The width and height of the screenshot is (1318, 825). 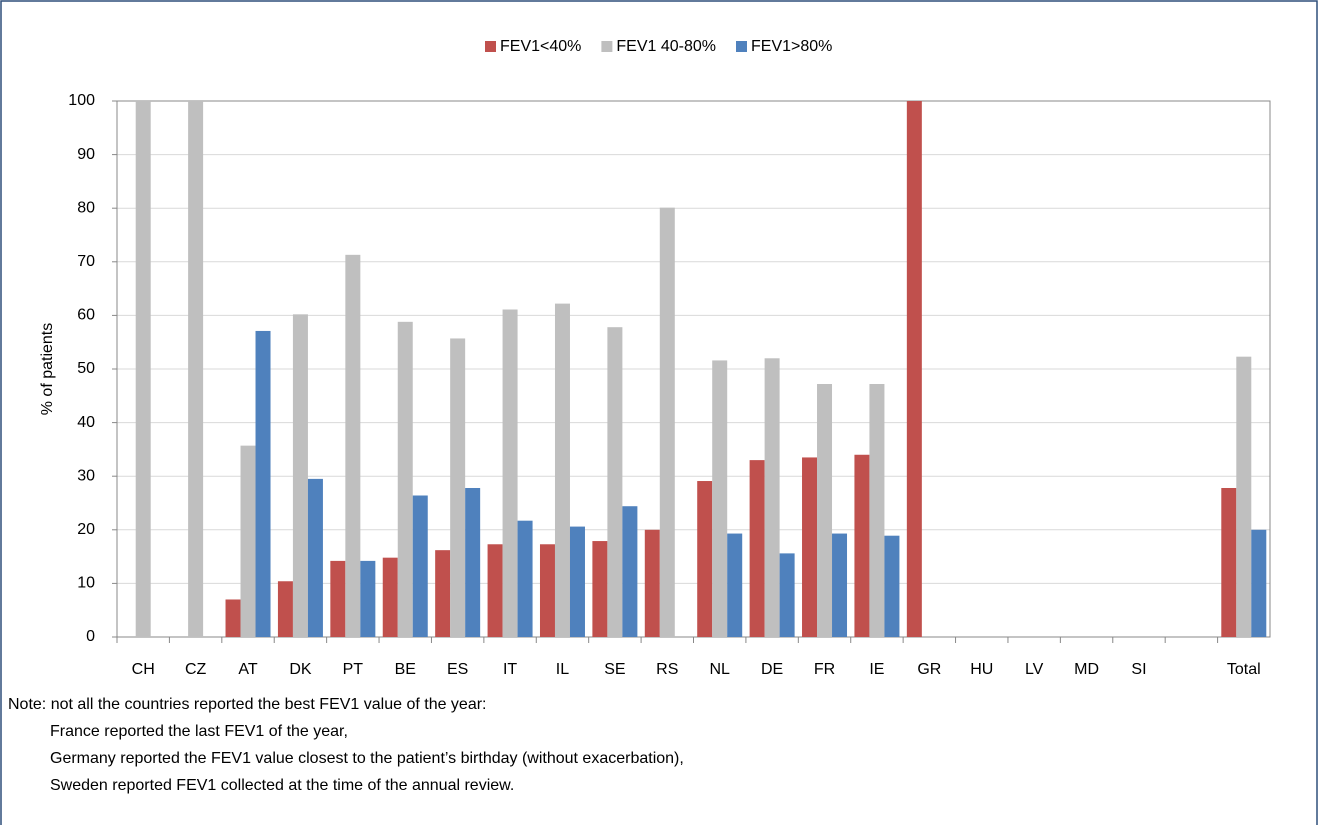 What do you see at coordinates (1138, 669) in the screenshot?
I see `x-tick-label: SI` at bounding box center [1138, 669].